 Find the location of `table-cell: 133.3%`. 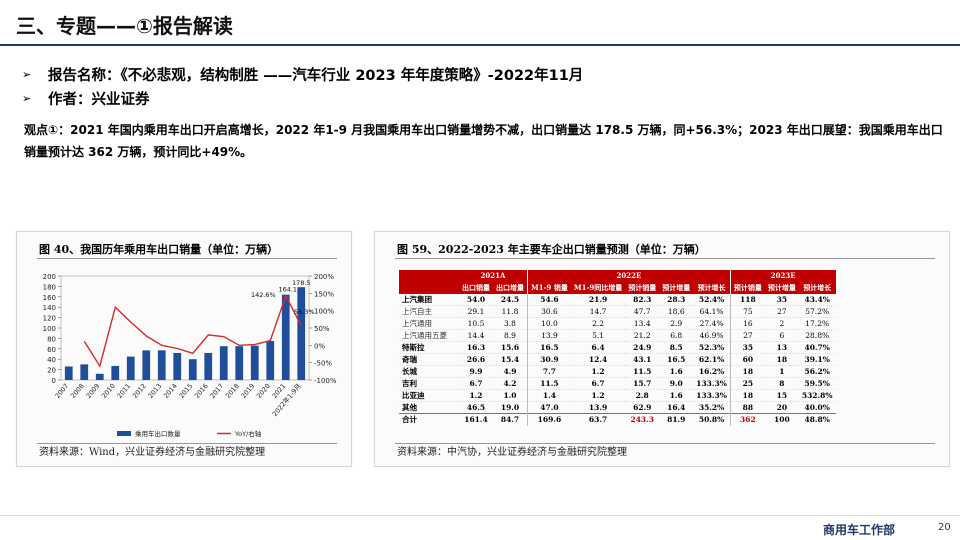

table-cell: 133.3% is located at coordinates (712, 396).